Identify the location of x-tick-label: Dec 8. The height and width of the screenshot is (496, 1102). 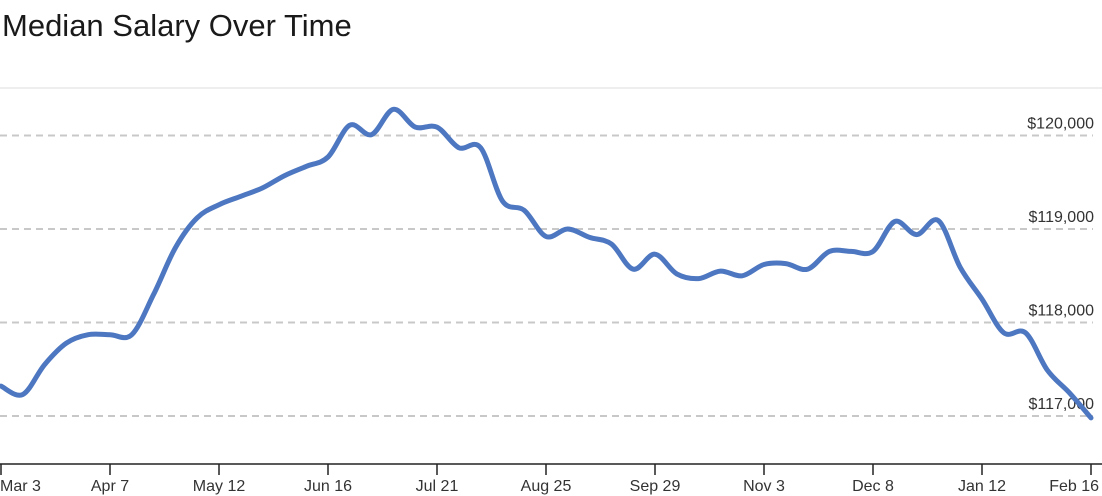
(873, 486).